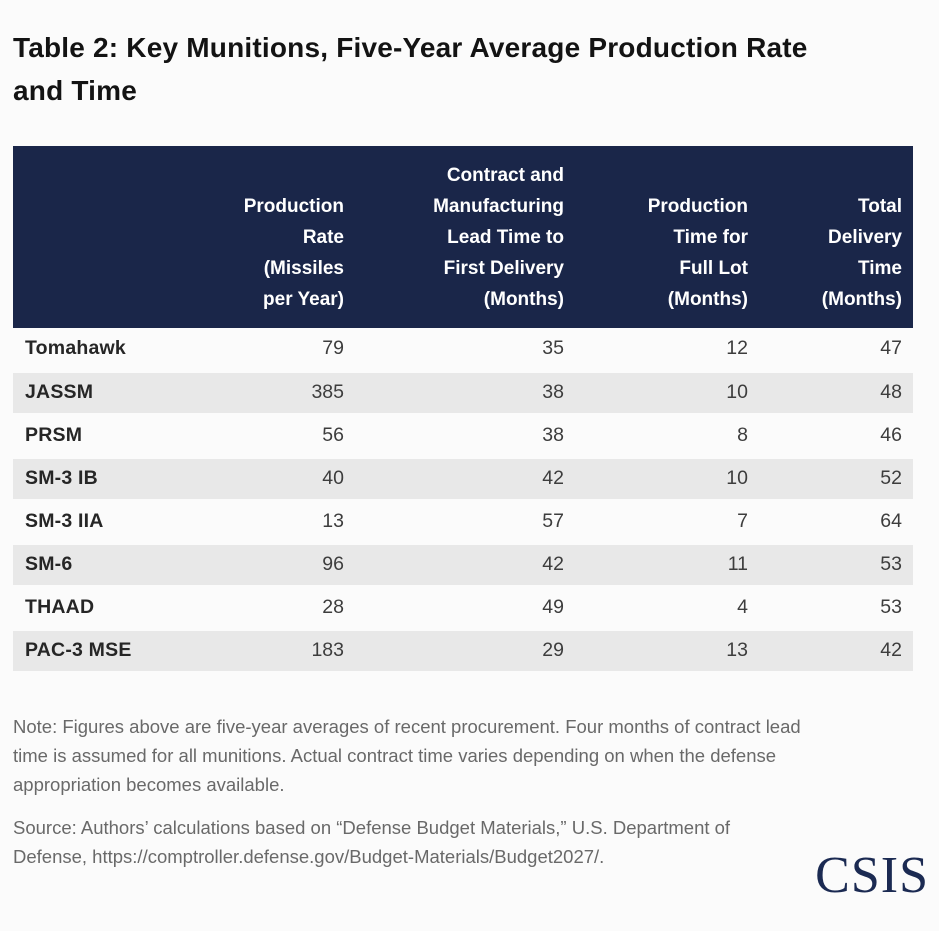 This screenshot has height=931, width=939. What do you see at coordinates (75, 348) in the screenshot?
I see `munition-name-cell: Tomahawk` at bounding box center [75, 348].